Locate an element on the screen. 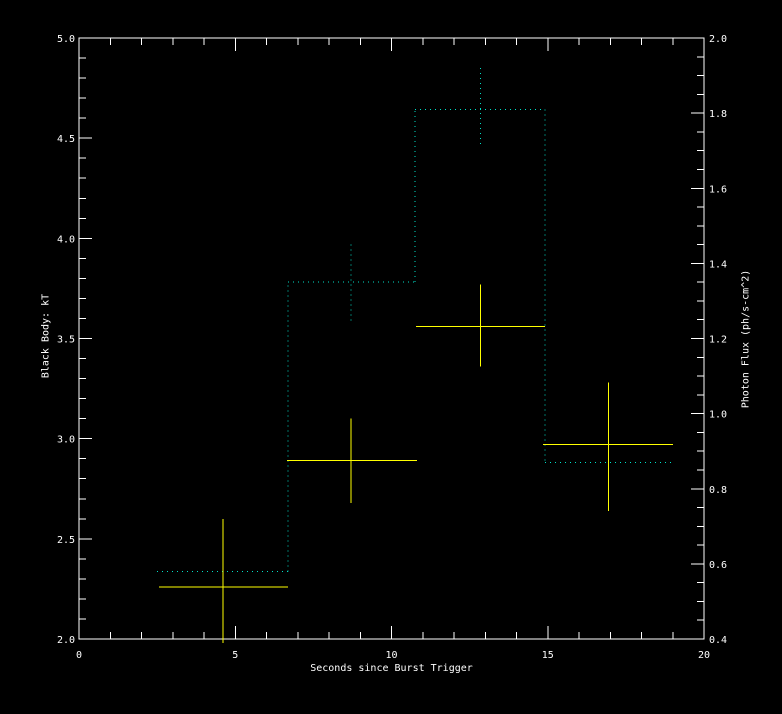 The height and width of the screenshot is (714, 782). svg-text: 4.5 is located at coordinates (66, 139).